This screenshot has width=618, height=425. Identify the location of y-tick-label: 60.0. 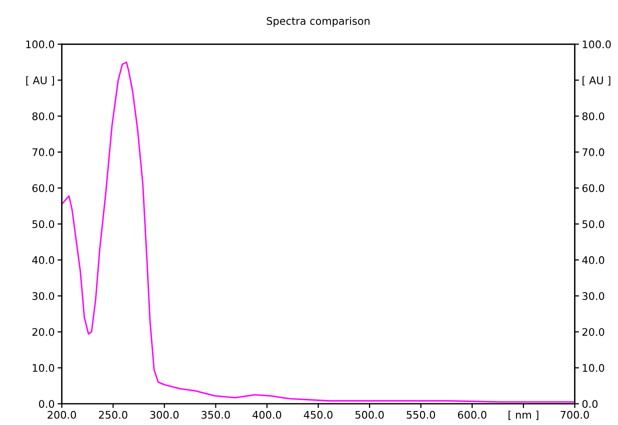
(43, 188).